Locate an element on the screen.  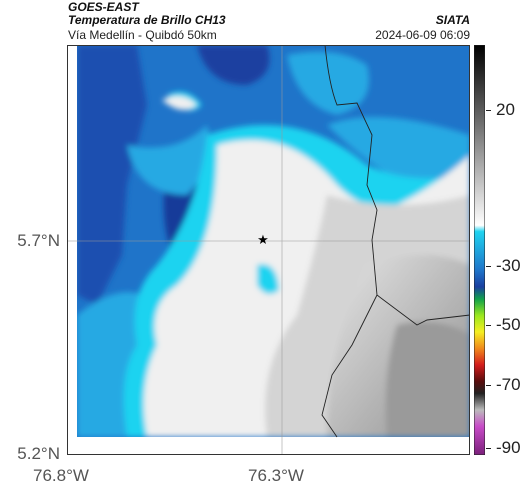
agency-label: SIATA is located at coordinates (452, 20).